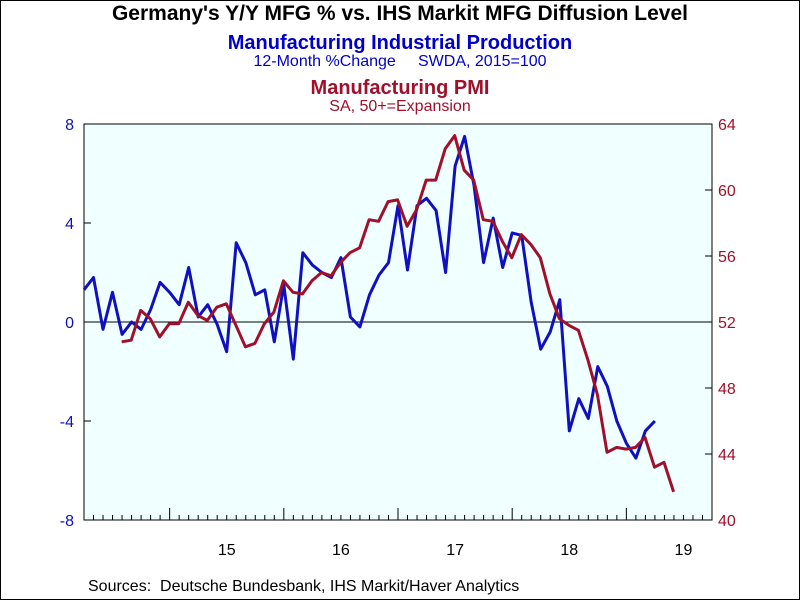  What do you see at coordinates (67, 521) in the screenshot?
I see `y-left-tick-label: -8` at bounding box center [67, 521].